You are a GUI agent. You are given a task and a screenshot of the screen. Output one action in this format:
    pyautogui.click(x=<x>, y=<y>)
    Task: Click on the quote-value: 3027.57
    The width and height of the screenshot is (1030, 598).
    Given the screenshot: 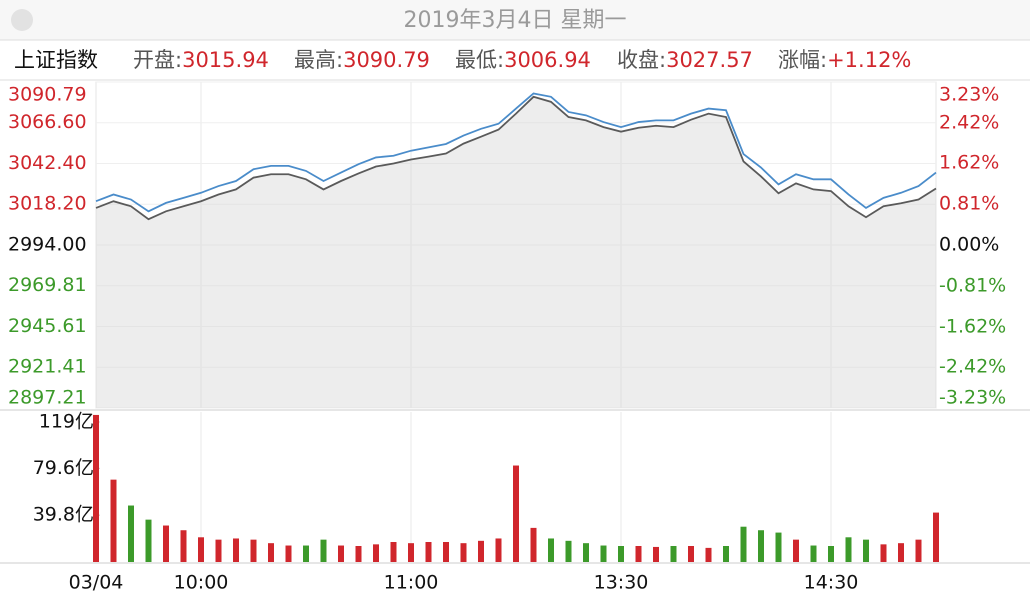 What is the action you would take?
    pyautogui.click(x=709, y=60)
    